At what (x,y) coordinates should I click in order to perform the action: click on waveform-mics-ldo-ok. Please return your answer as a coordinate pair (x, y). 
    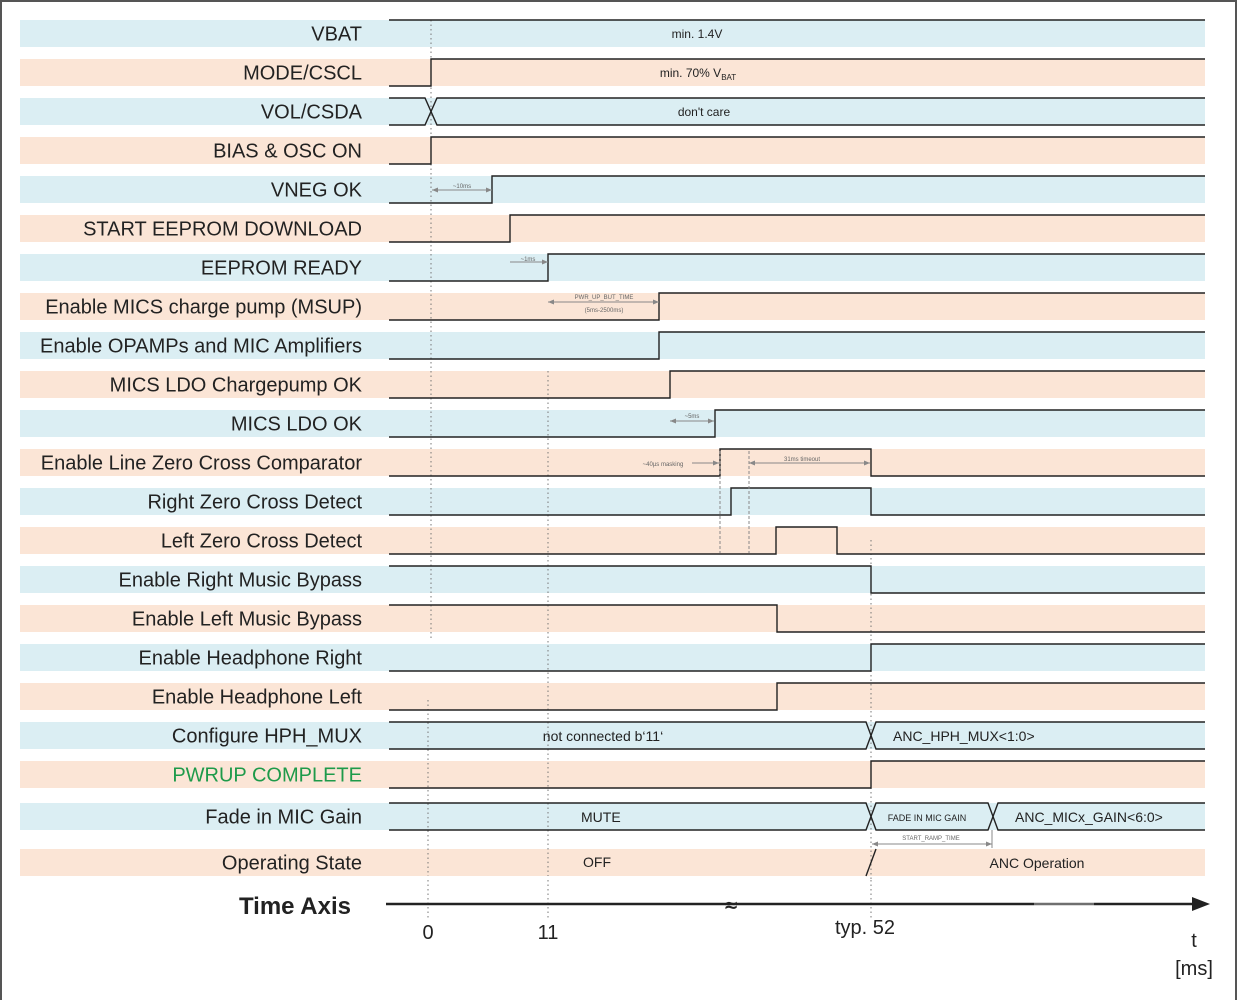
    Looking at the image, I should click on (797, 423).